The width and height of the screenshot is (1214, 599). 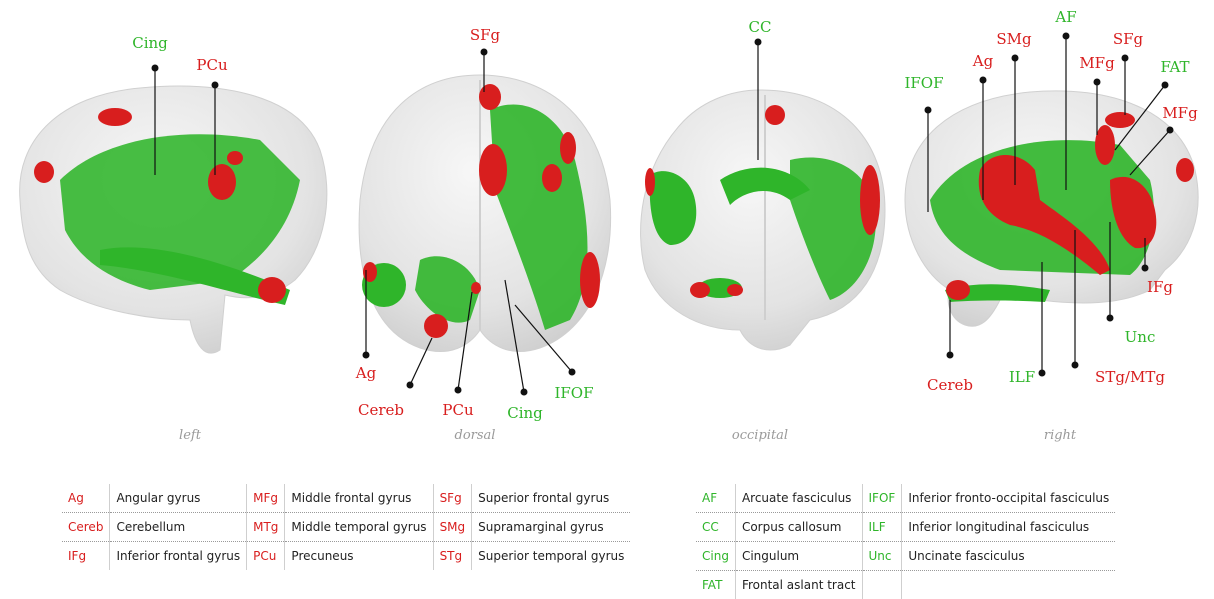 What do you see at coordinates (366, 373) in the screenshot?
I see `label-dorsal-ag: Ag` at bounding box center [366, 373].